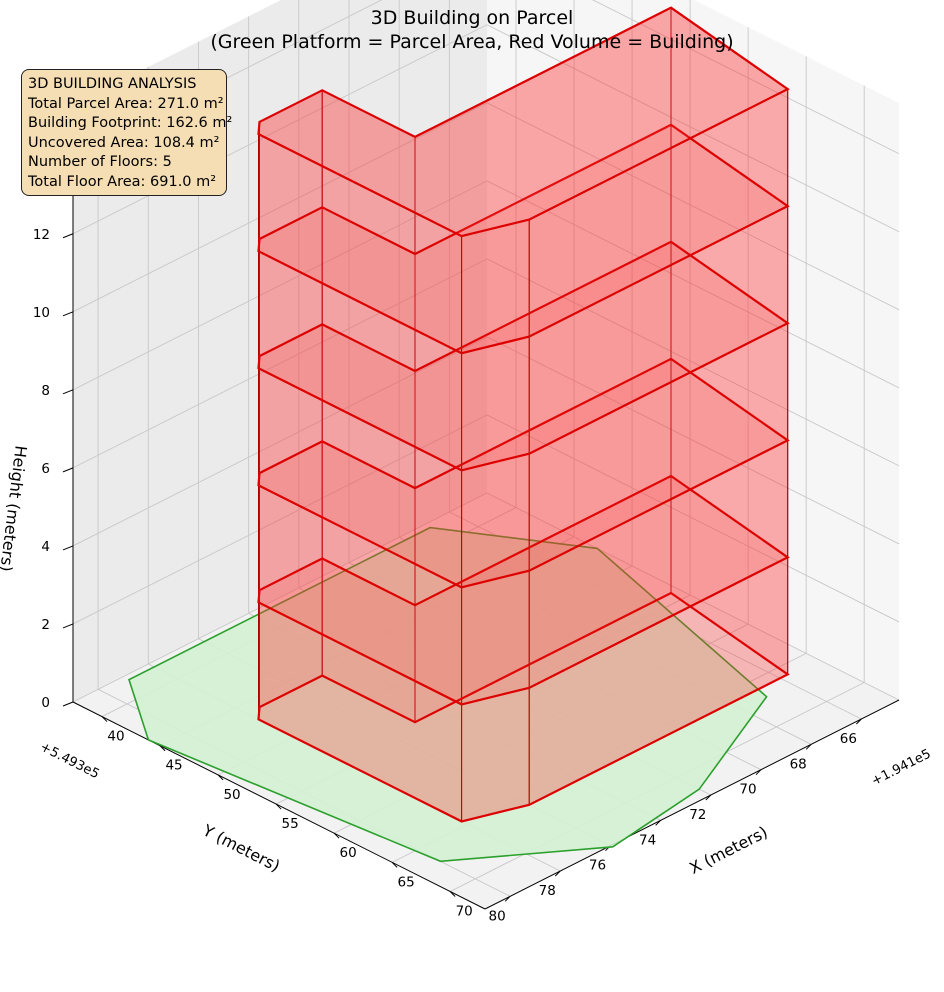 The height and width of the screenshot is (992, 944). Describe the element at coordinates (45, 625) in the screenshot. I see `z-tick-label: 2` at that location.